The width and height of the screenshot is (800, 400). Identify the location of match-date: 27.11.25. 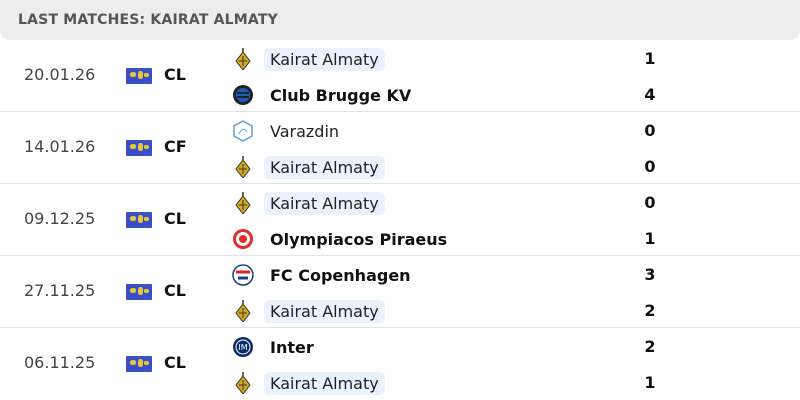
(60, 290).